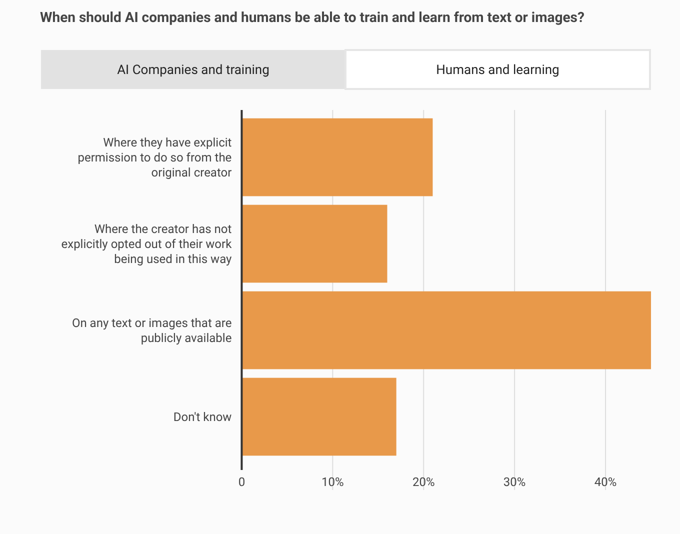  What do you see at coordinates (346, 69) in the screenshot?
I see `tab-bar: AI Companies and training Humans and learning` at bounding box center [346, 69].